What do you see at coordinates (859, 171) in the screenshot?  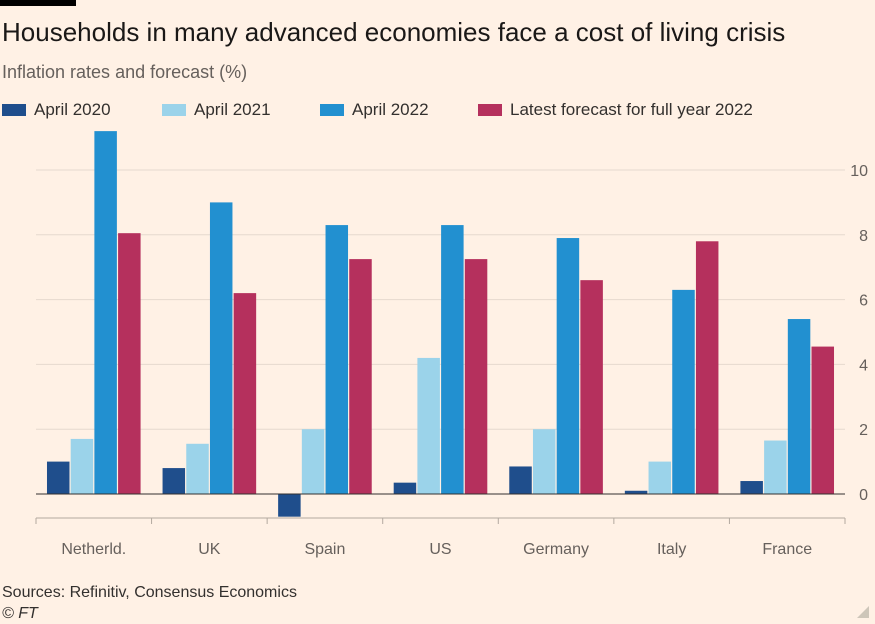 I see `y-tick-label: 10` at bounding box center [859, 171].